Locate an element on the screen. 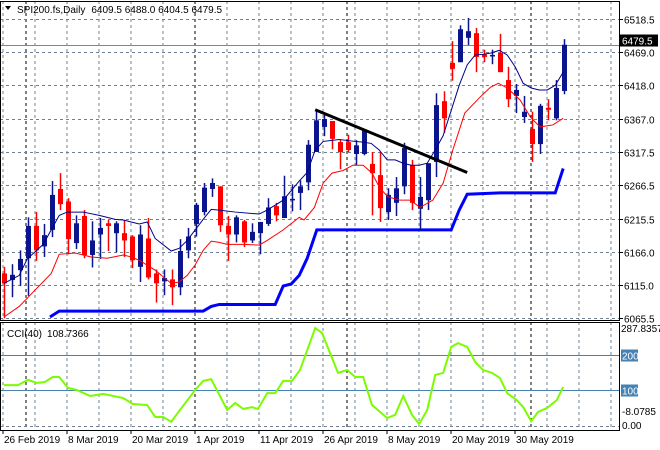 The height and width of the screenshot is (450, 660). y-tick-label: 6418.0 is located at coordinates (639, 87).